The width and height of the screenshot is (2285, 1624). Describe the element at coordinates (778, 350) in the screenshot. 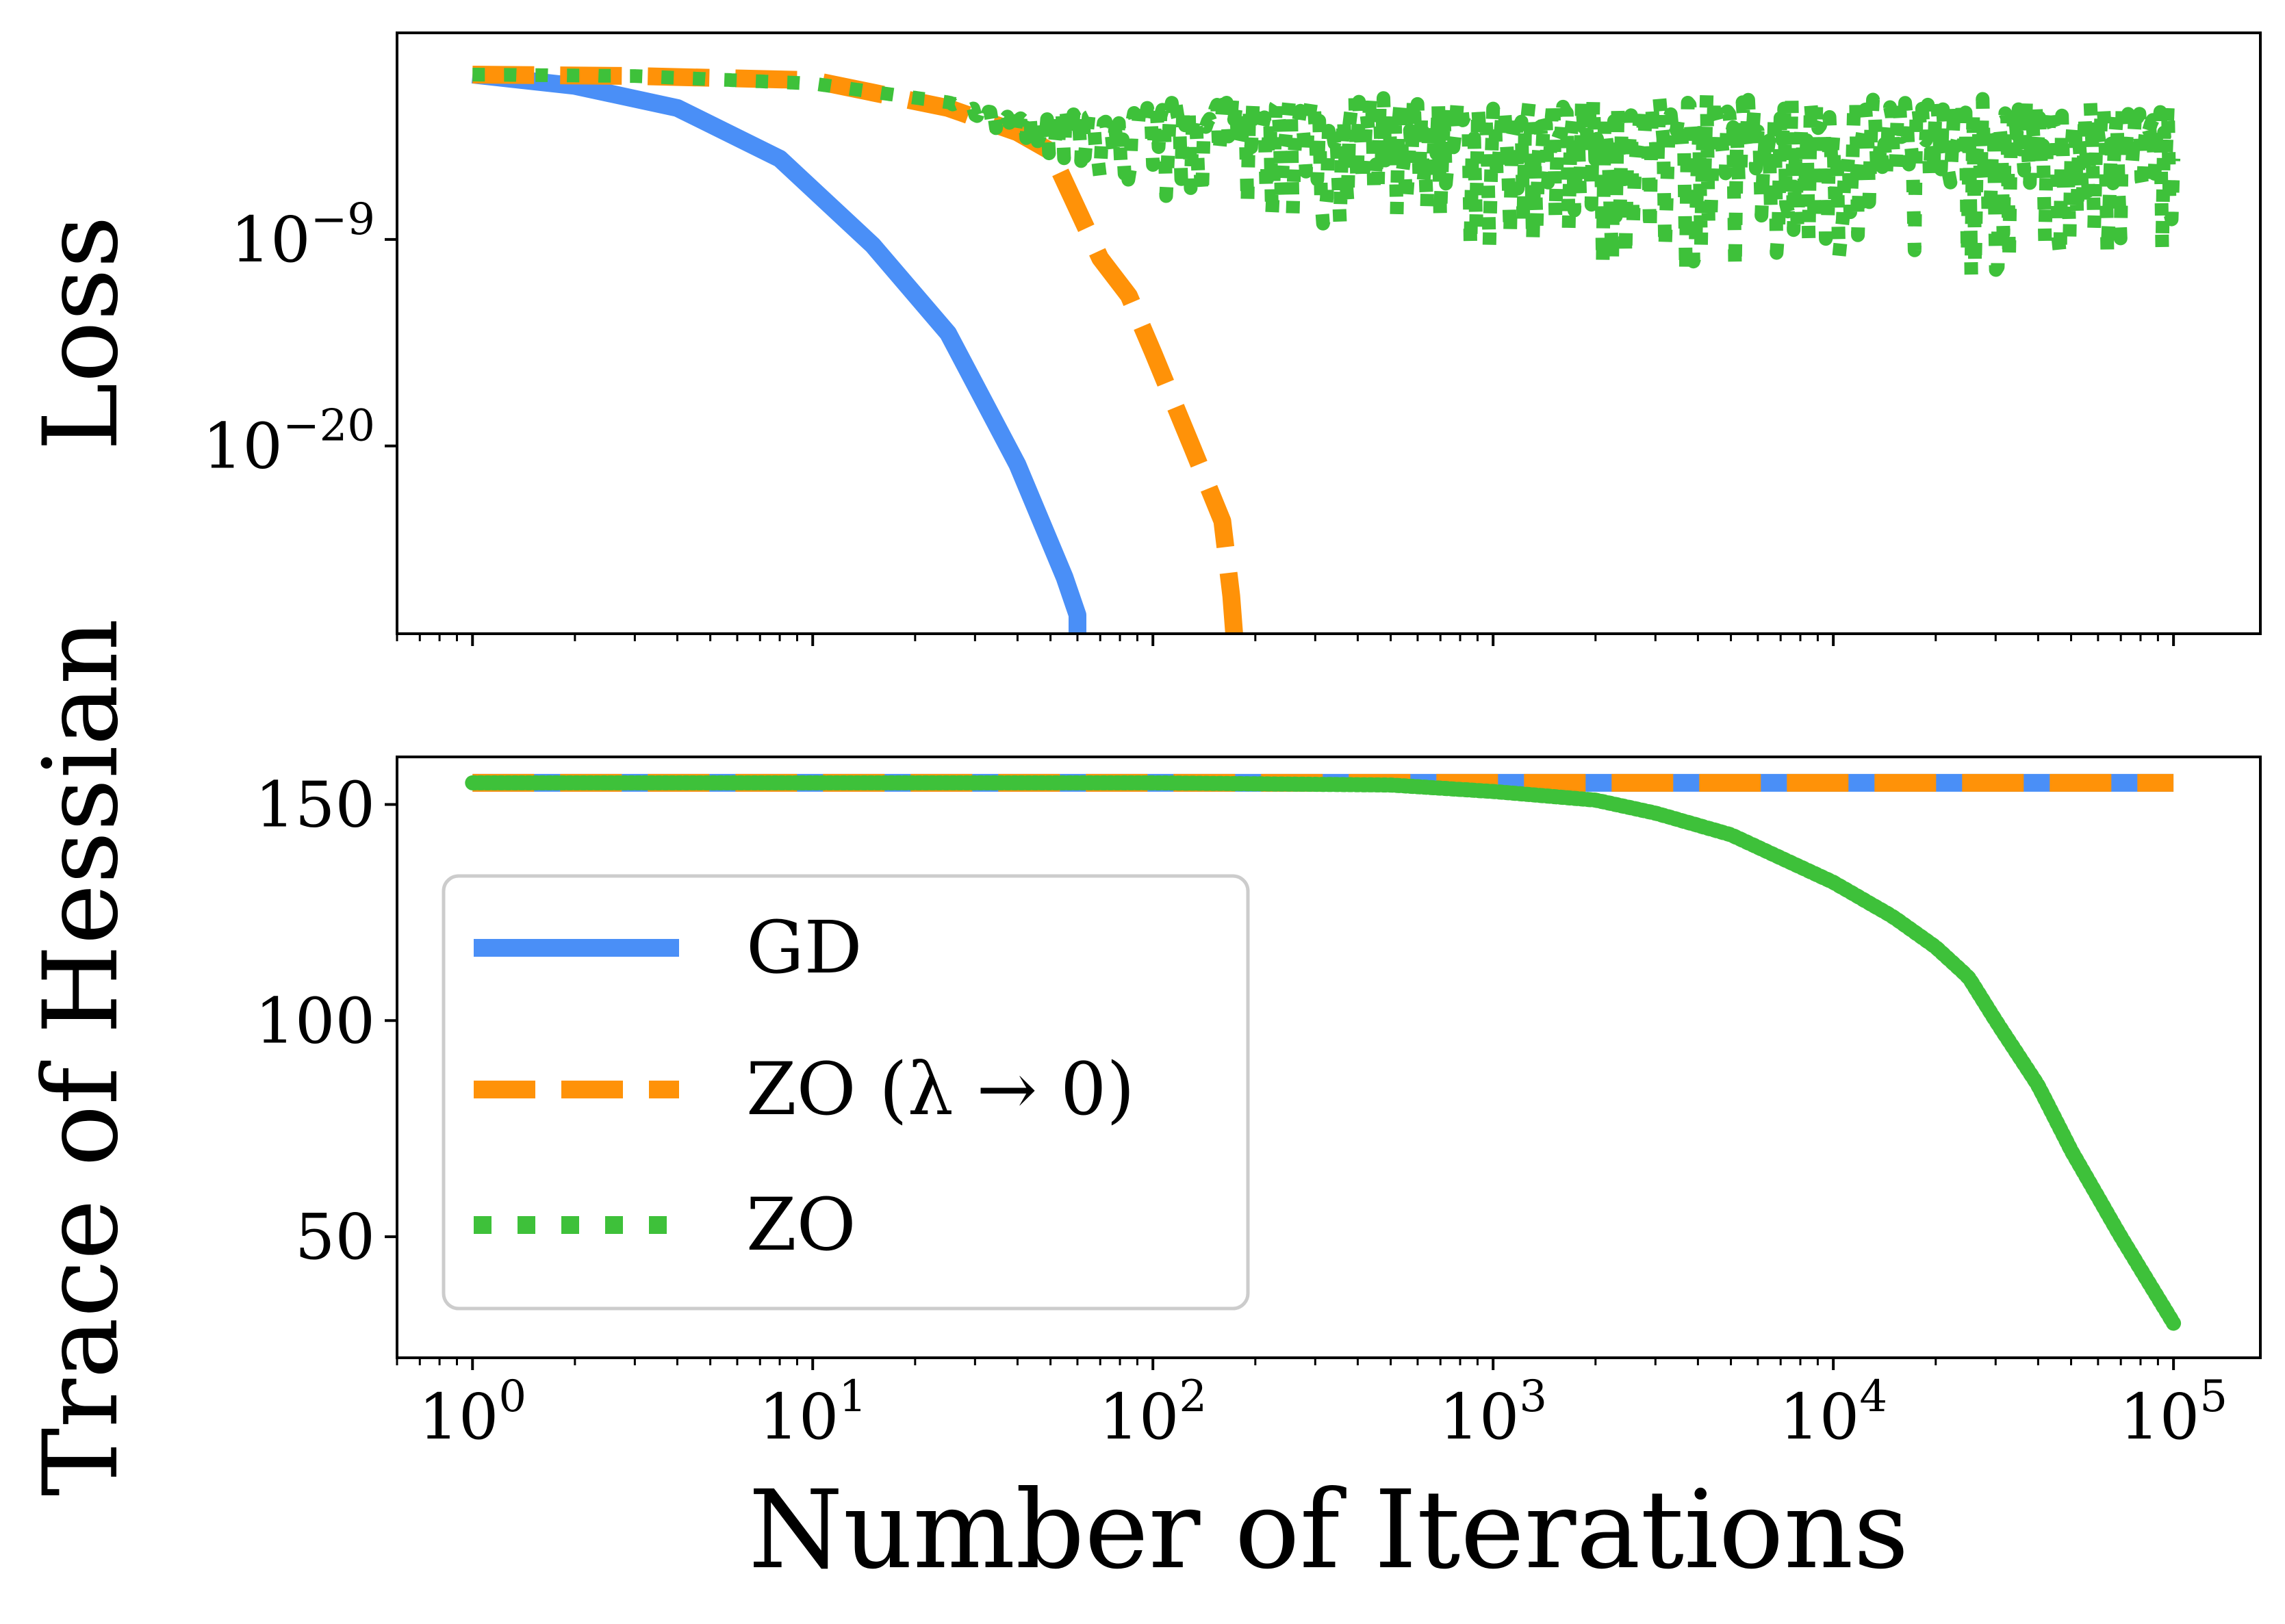

I see `loss-series-gd` at that location.